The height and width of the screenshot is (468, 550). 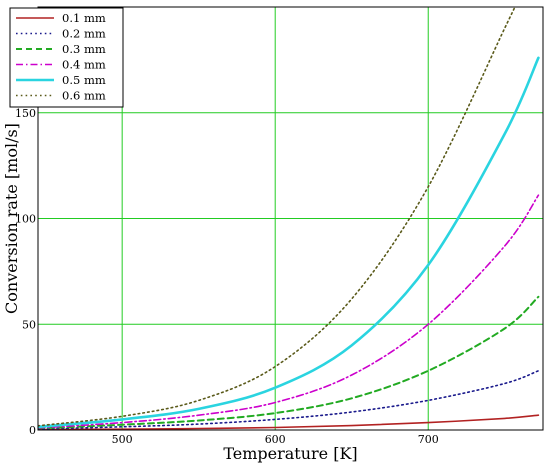 What do you see at coordinates (25, 219) in the screenshot?
I see `y-tick-label: 100` at bounding box center [25, 219].